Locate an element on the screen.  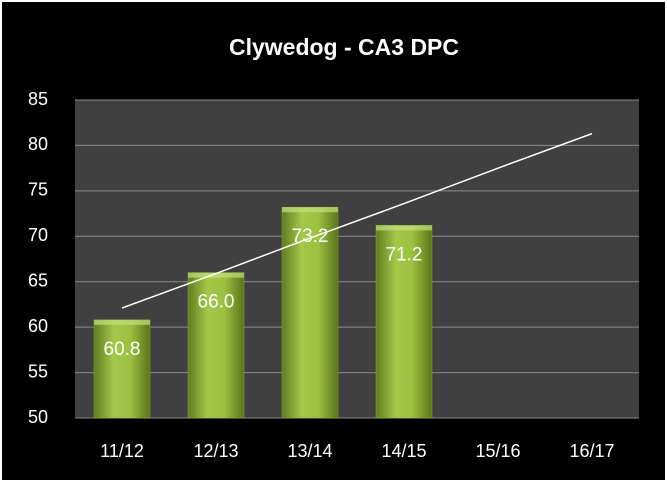
y-tick-label: 50 is located at coordinates (38, 417).